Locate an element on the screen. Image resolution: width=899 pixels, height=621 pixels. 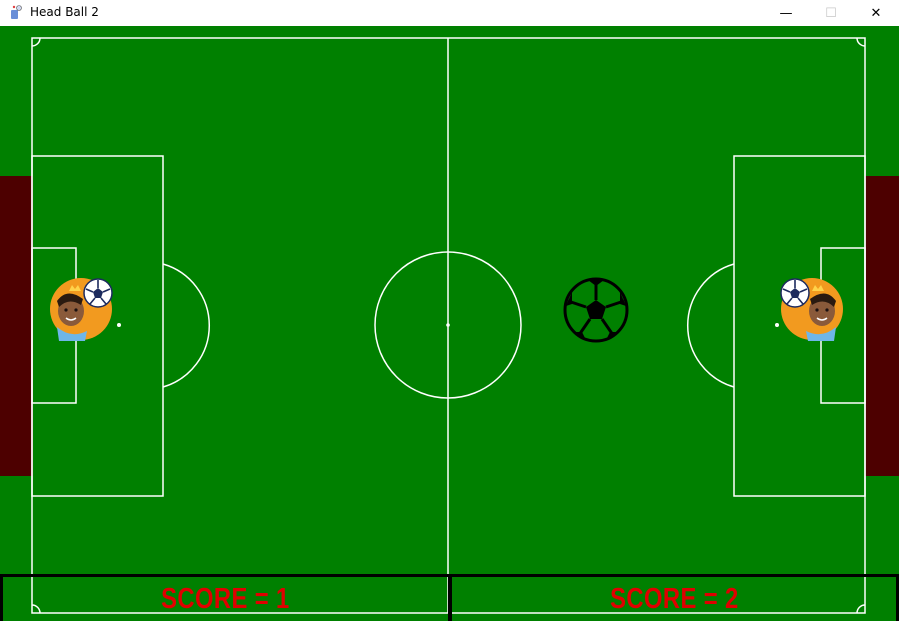
right-goal is located at coordinates (882, 326).